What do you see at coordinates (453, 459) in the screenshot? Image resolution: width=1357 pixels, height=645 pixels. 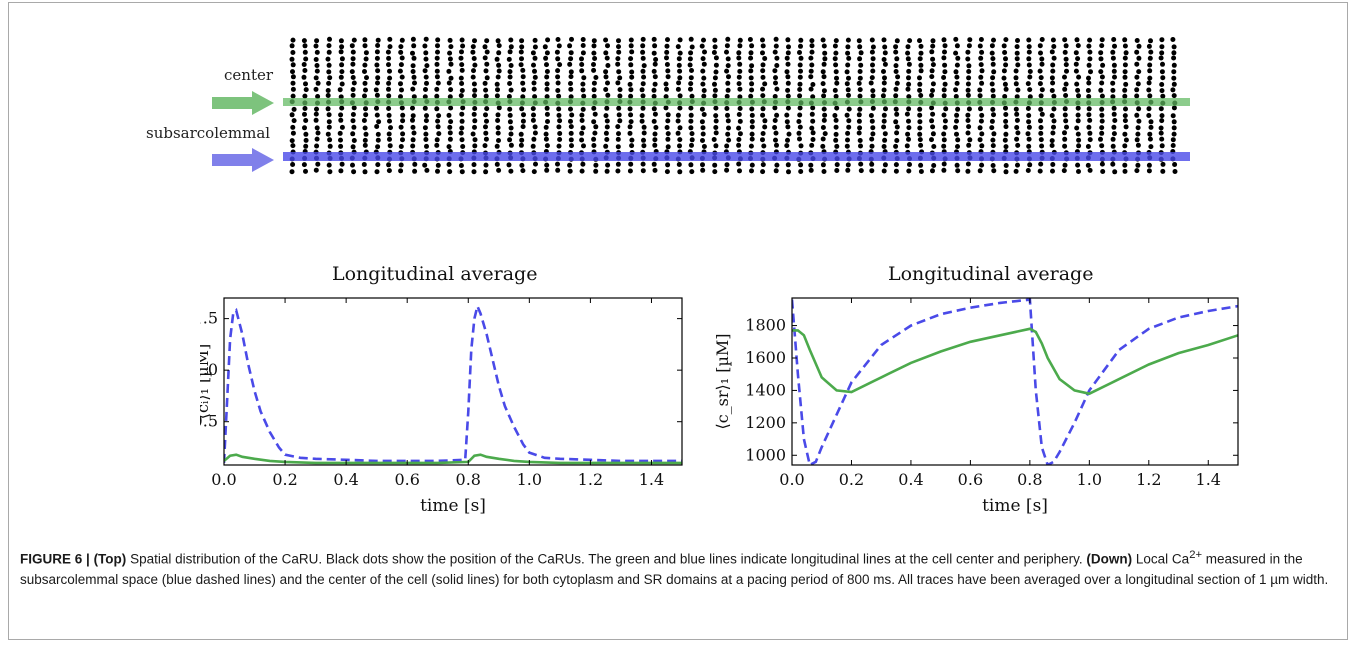 I see `series-center-line` at bounding box center [453, 459].